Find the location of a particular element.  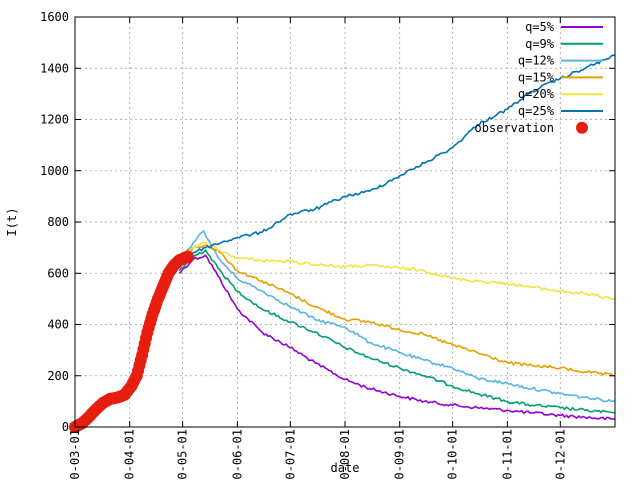

x-tick-label: 2020-09-01 is located at coordinates (400, 454).